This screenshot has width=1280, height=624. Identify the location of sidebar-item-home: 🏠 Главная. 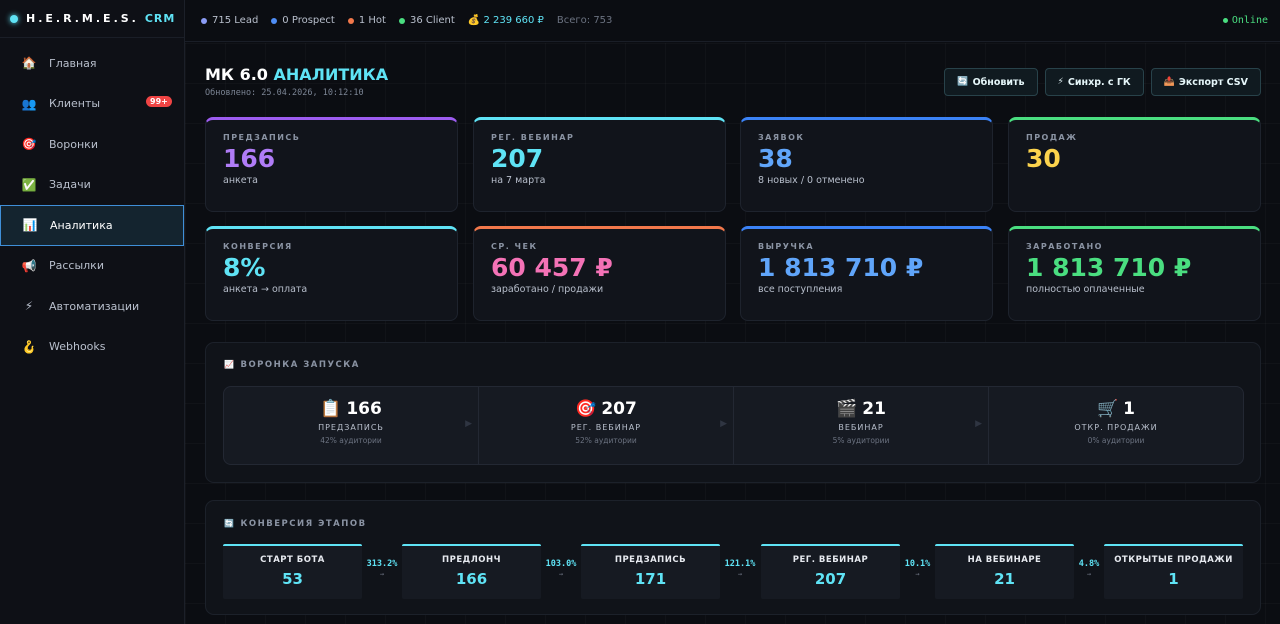
(92, 63).